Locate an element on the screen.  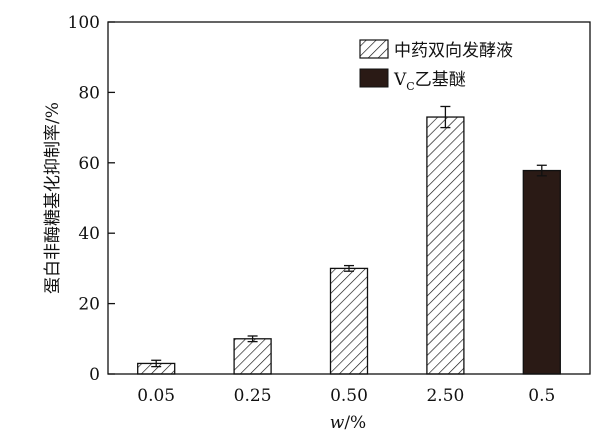
legend-label-vc-ethyl-ether: VC乙基醚 is located at coordinates (429, 81).